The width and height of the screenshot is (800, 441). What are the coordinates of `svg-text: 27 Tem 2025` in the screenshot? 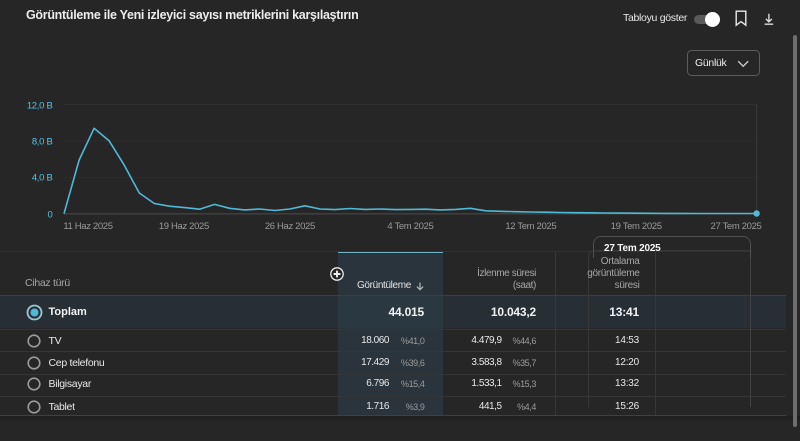 It's located at (736, 225).